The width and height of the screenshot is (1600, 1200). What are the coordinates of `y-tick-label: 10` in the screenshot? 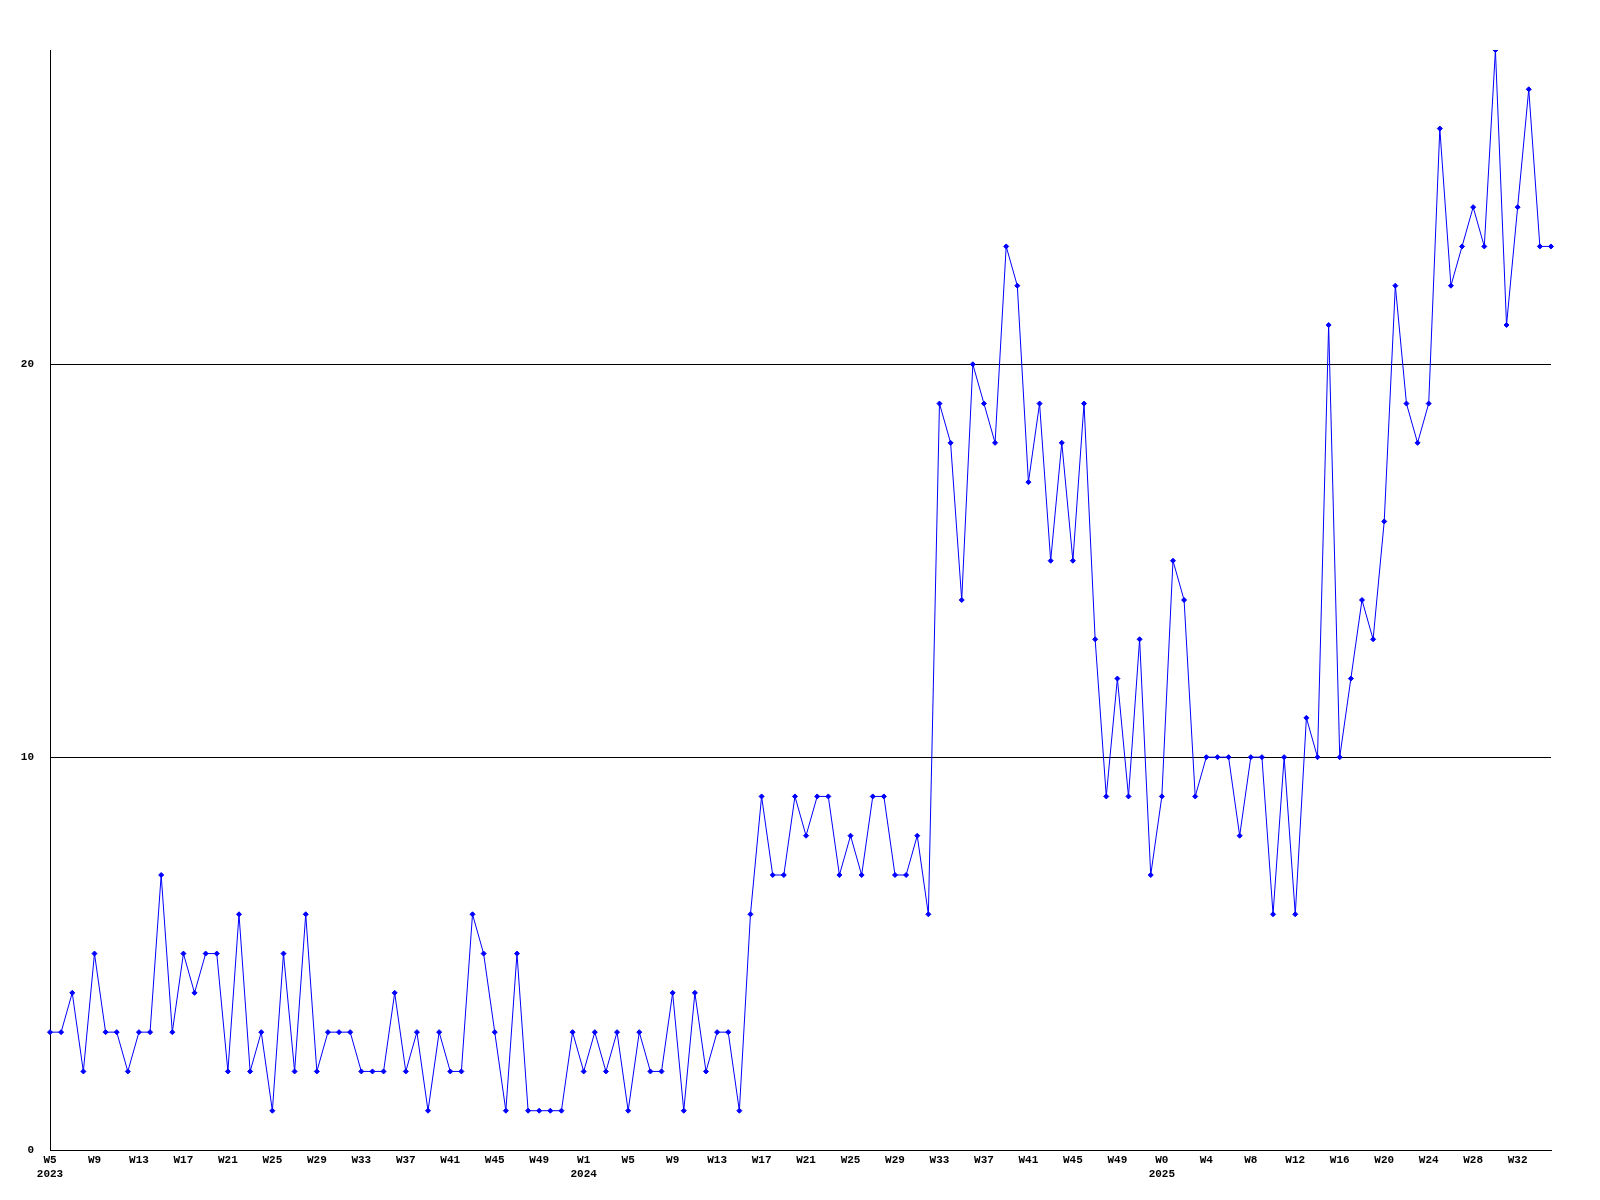 It's located at (27, 756).